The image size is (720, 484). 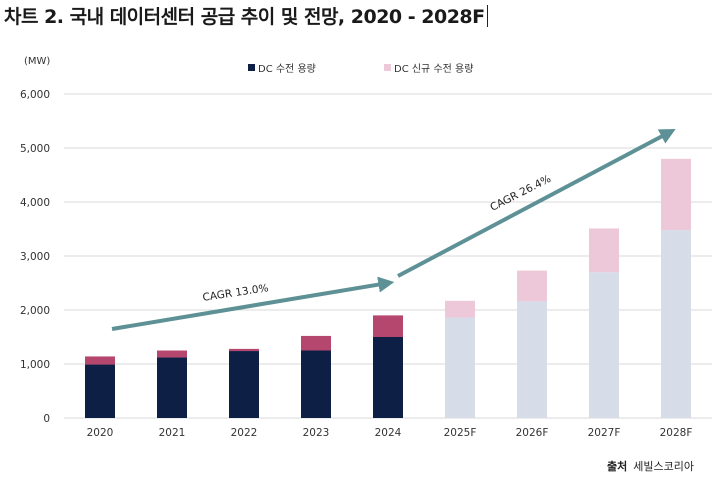 I want to click on y-tick-label: 2,000, so click(x=35, y=311).